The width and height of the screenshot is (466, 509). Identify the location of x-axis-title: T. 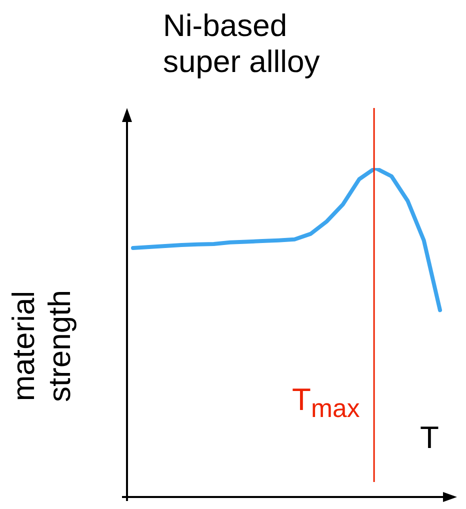
(429, 438).